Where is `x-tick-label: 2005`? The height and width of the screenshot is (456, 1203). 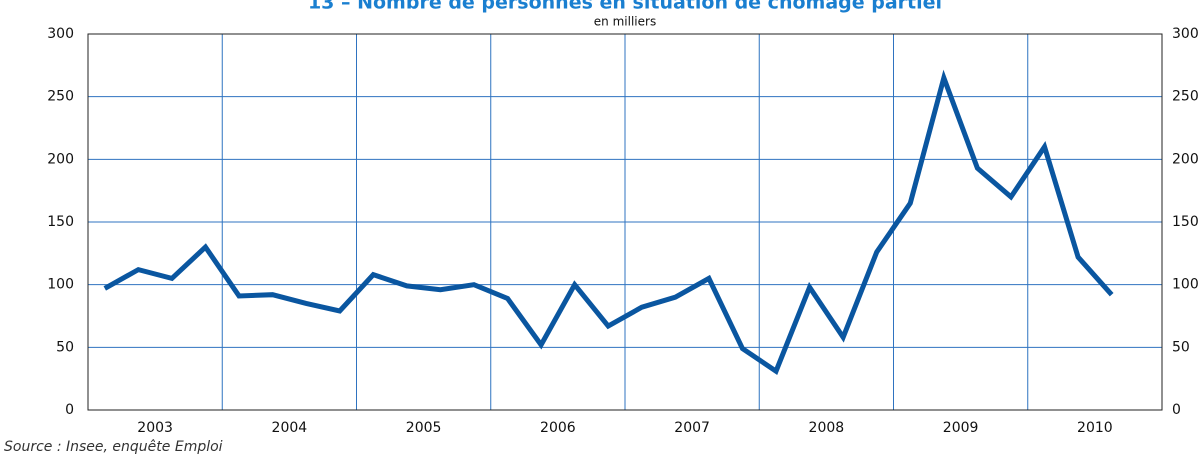
x-tick-label: 2005 is located at coordinates (424, 428).